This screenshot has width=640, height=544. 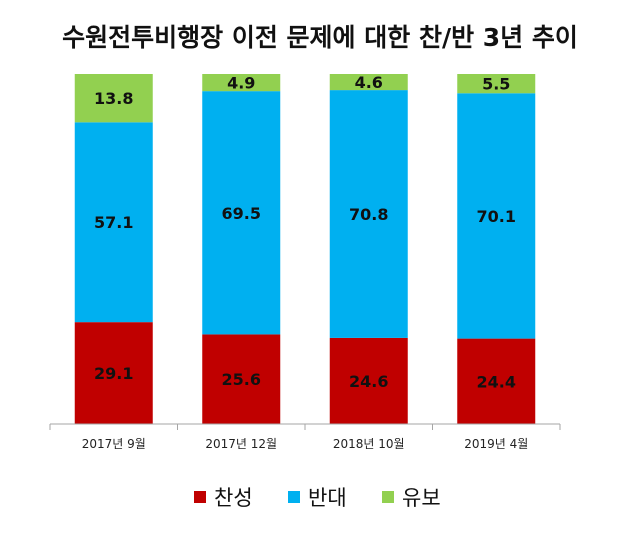 I want to click on x-tick-label: 2017년 12월, so click(x=241, y=444).